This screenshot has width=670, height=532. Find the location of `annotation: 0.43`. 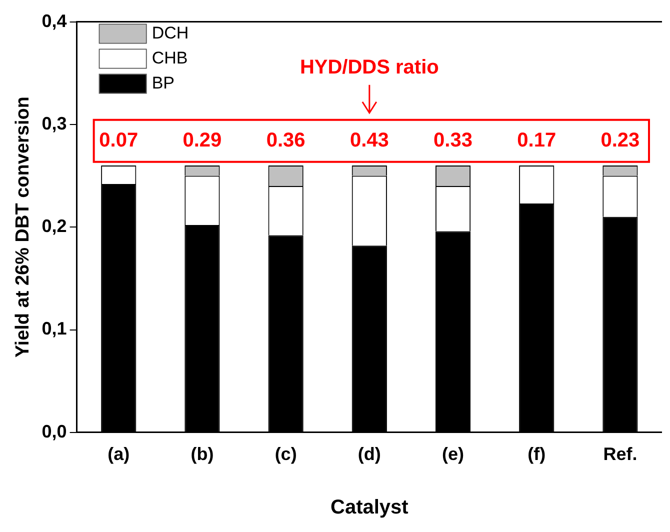

annotation: 0.43 is located at coordinates (369, 140).